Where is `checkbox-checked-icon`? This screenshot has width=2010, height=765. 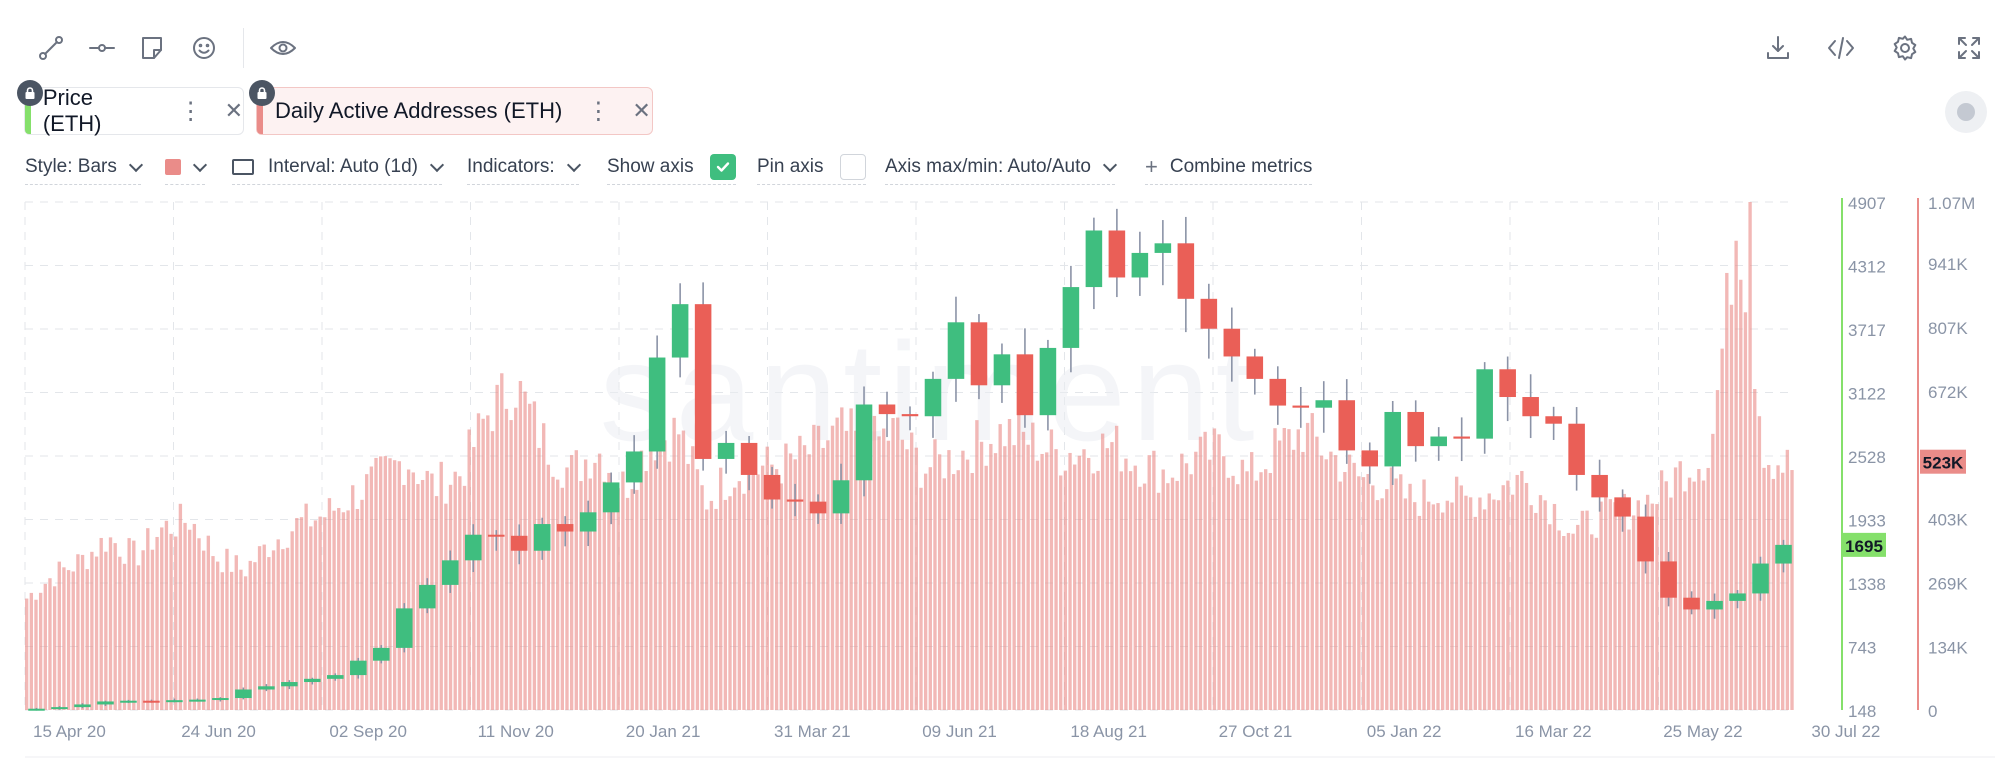 checkbox-checked-icon is located at coordinates (722, 167).